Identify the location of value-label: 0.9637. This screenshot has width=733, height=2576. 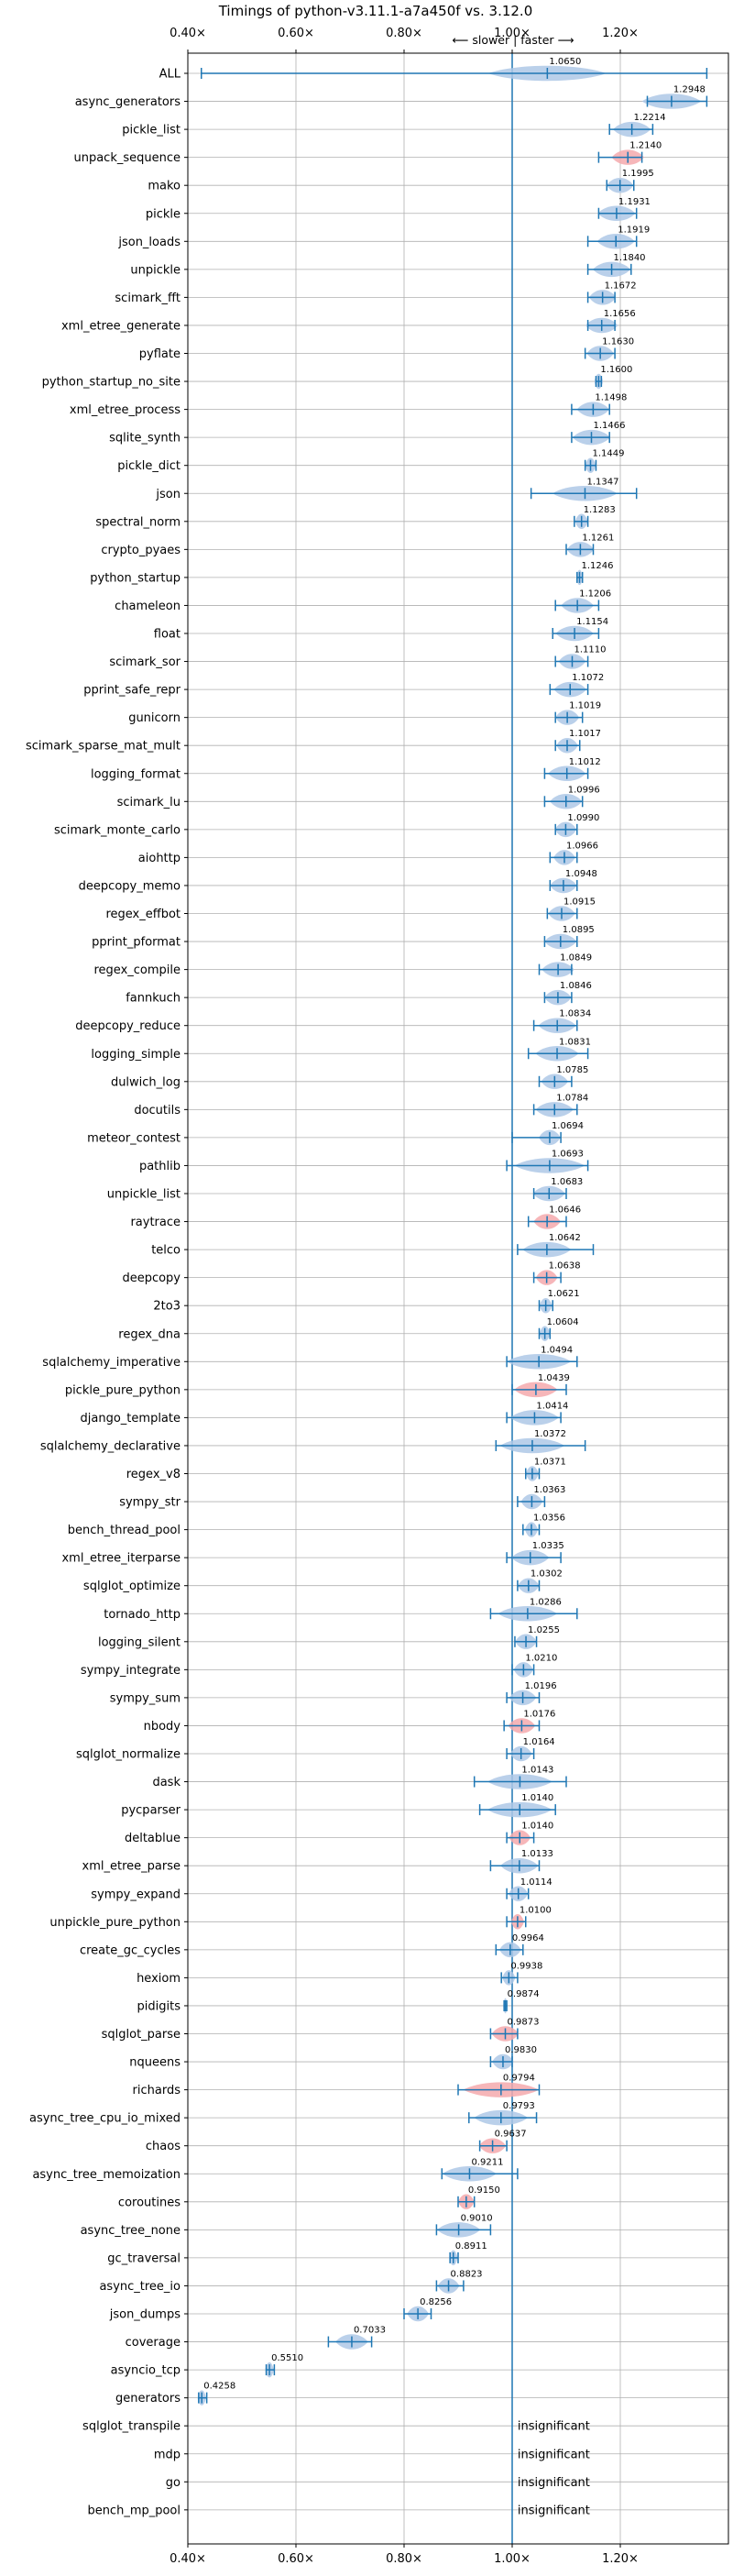
(511, 2135).